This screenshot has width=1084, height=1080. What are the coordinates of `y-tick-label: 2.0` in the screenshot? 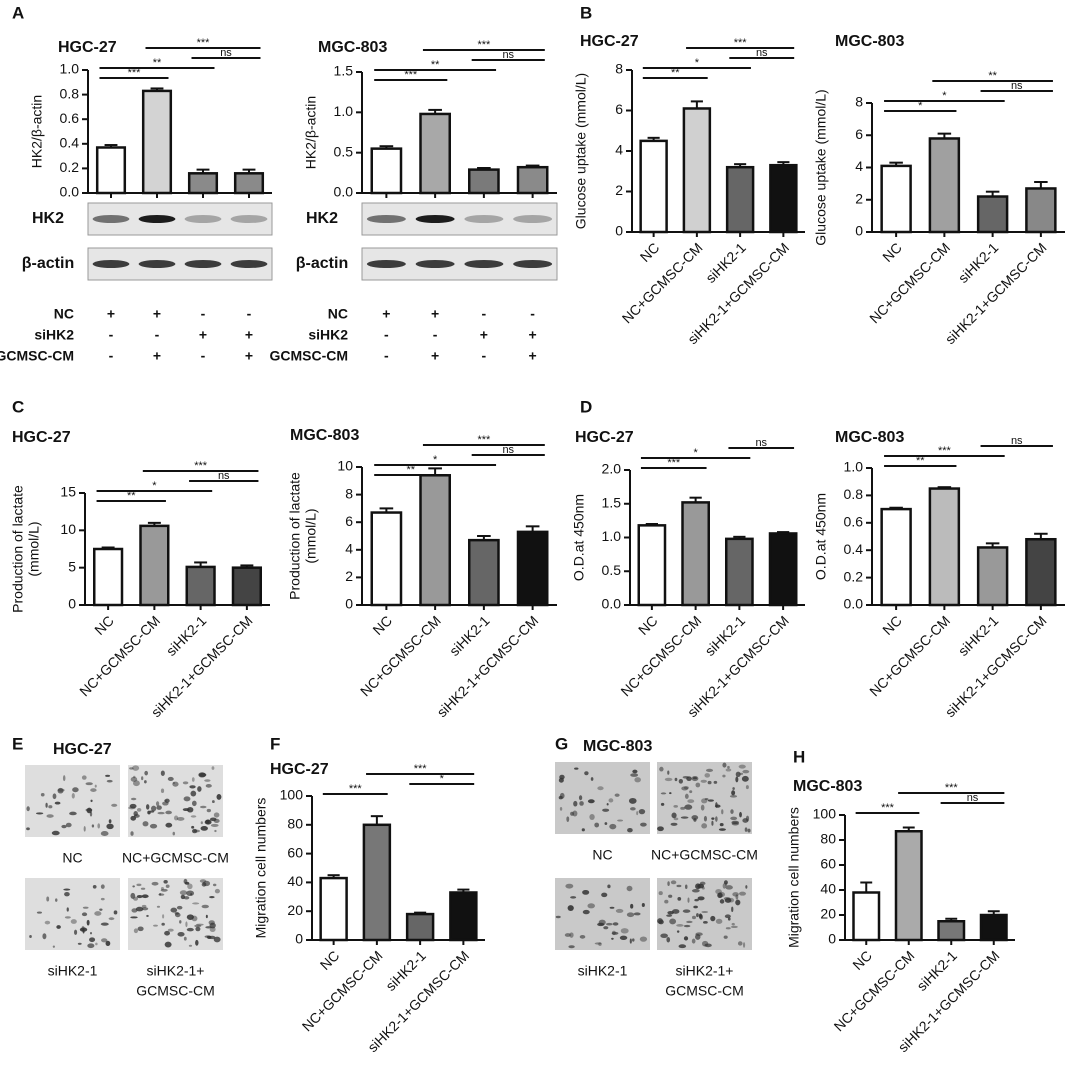 It's located at (612, 469).